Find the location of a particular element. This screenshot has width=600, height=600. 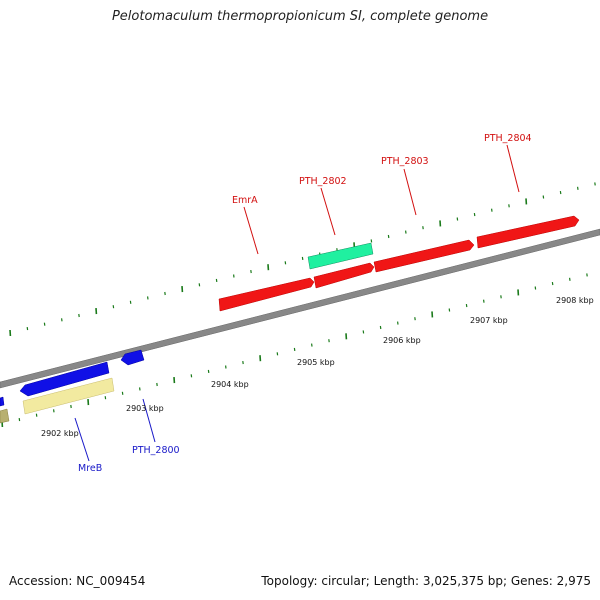

gene-label-pth2802: PTH_2802 is located at coordinates (323, 181).